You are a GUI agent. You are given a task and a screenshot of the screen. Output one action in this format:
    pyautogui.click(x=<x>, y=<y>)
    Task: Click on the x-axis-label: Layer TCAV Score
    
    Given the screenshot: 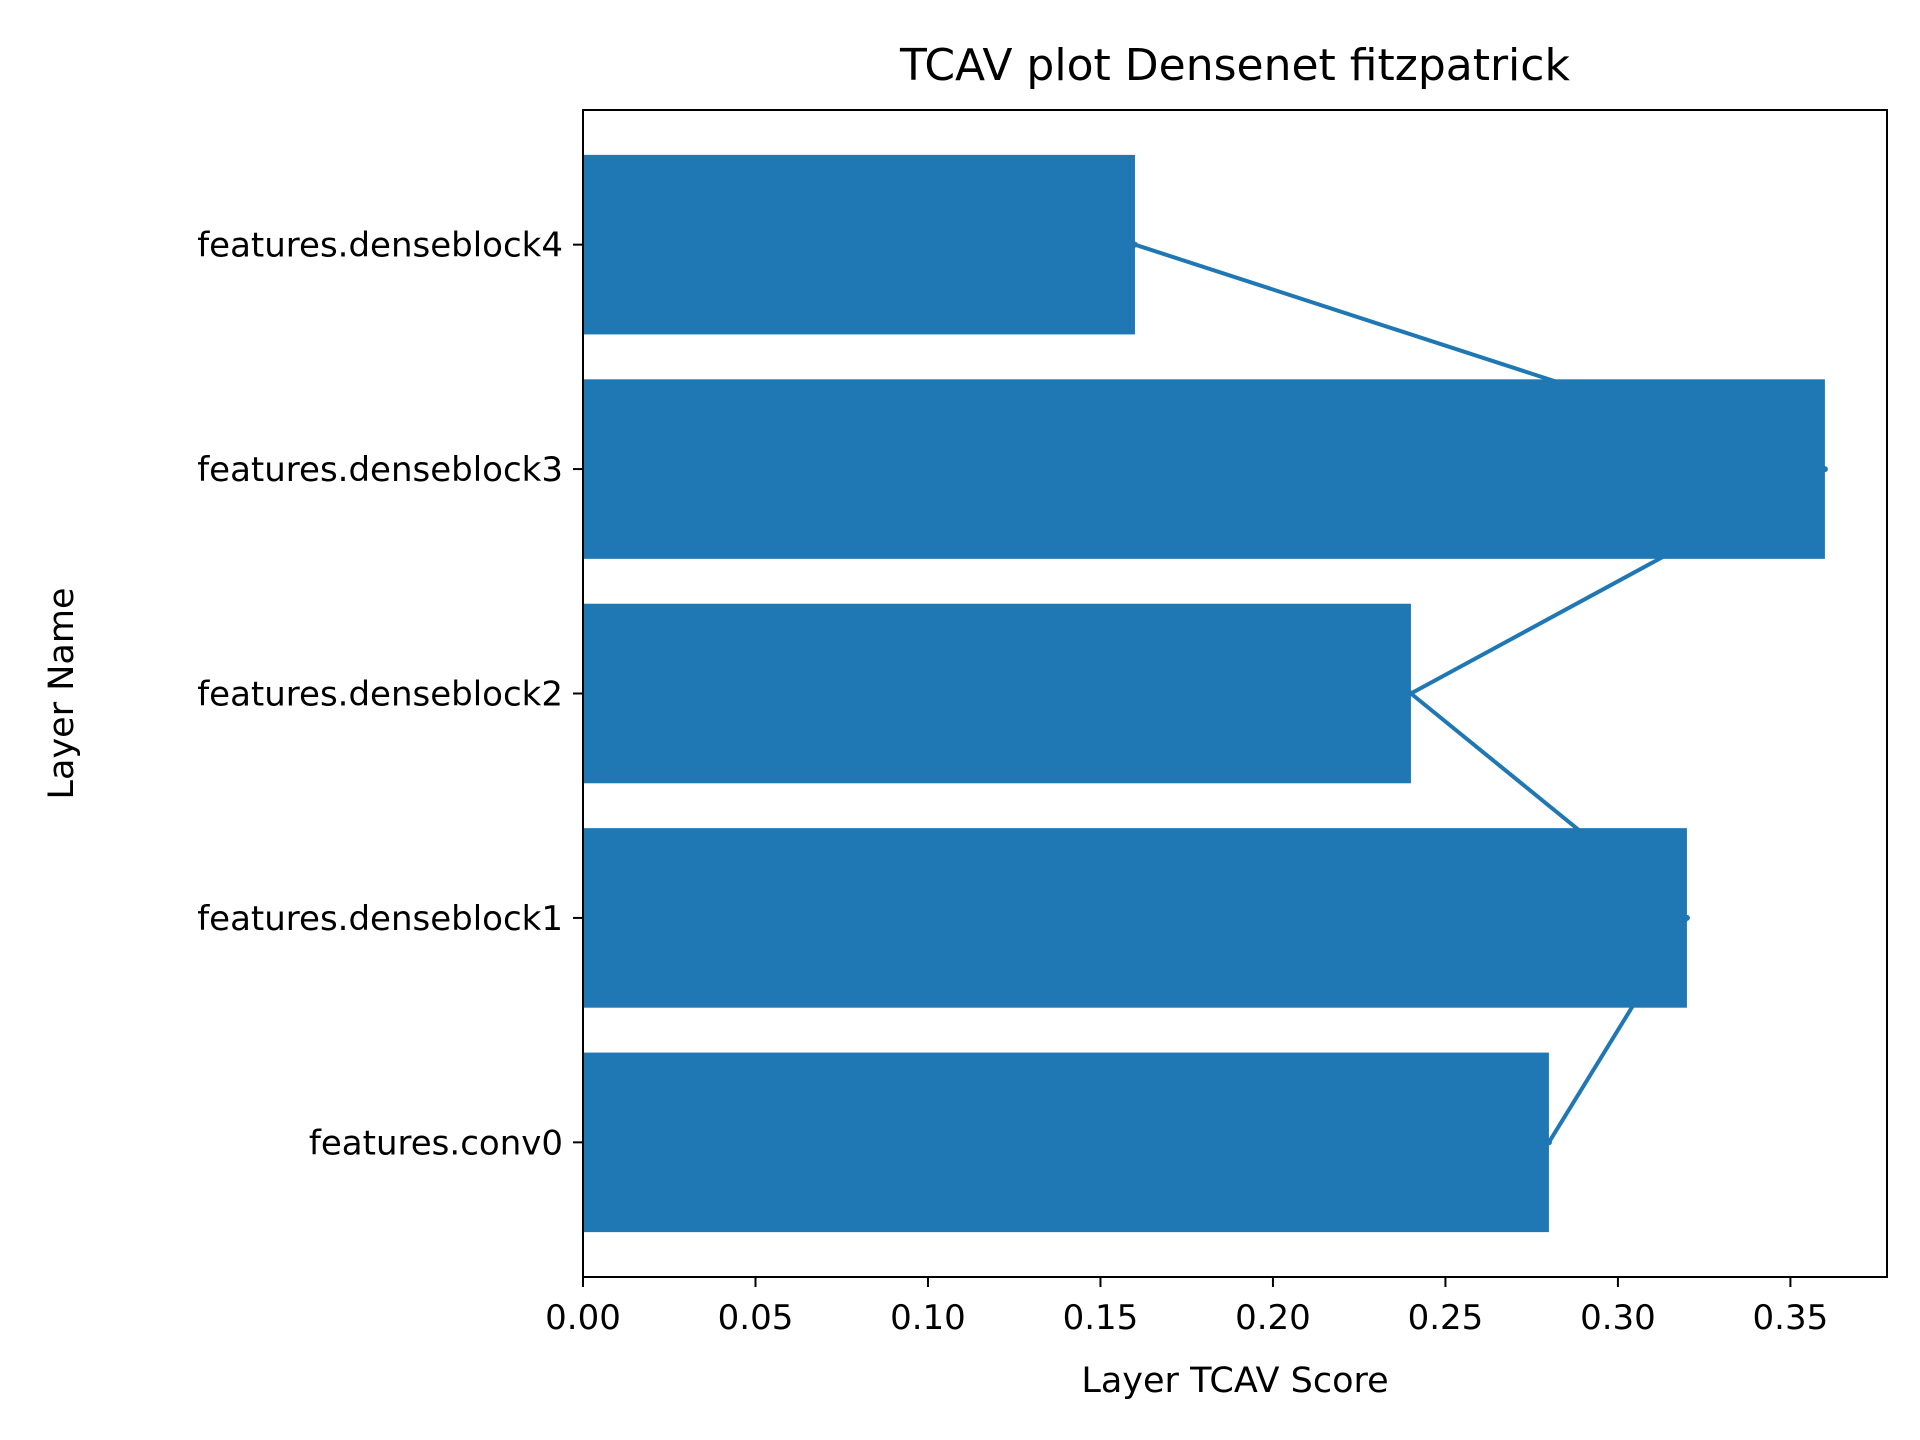 What is the action you would take?
    pyautogui.click(x=1234, y=1381)
    